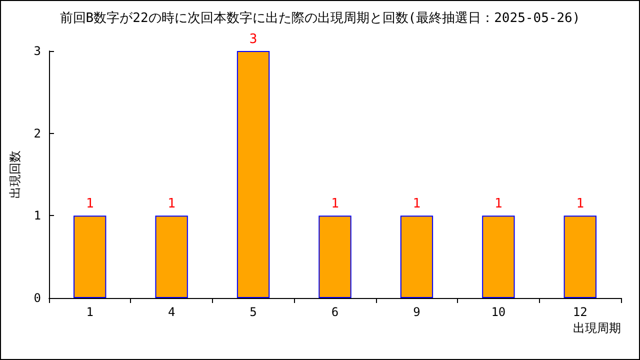 This screenshot has width=640, height=360. Describe the element at coordinates (597, 328) in the screenshot. I see `x-axis-title: 出現周期` at that location.